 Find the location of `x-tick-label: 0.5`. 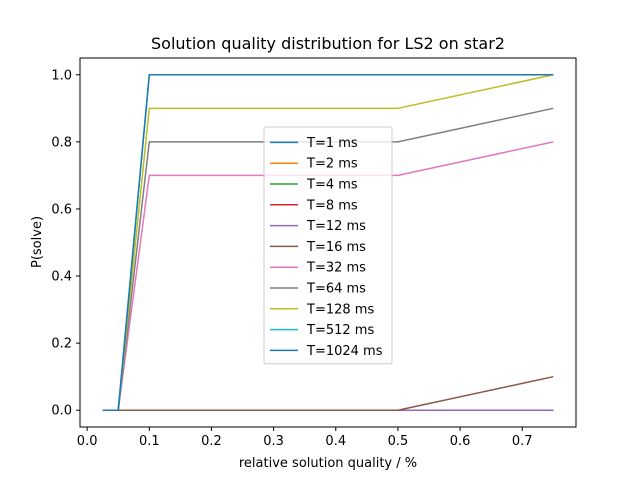

x-tick-label: 0.5 is located at coordinates (398, 441).